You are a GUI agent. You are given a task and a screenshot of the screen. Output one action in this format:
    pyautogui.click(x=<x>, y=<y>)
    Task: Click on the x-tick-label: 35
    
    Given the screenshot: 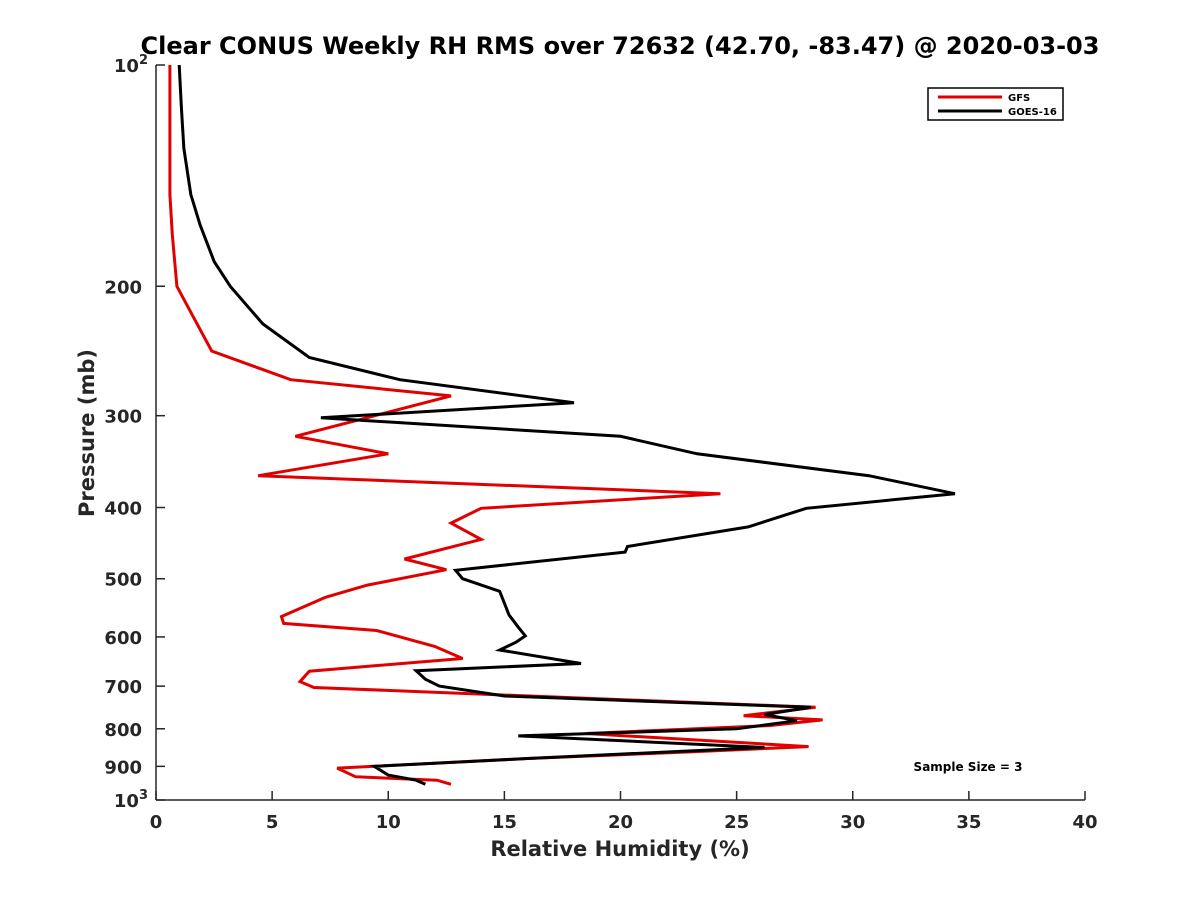 What is the action you would take?
    pyautogui.click(x=968, y=822)
    